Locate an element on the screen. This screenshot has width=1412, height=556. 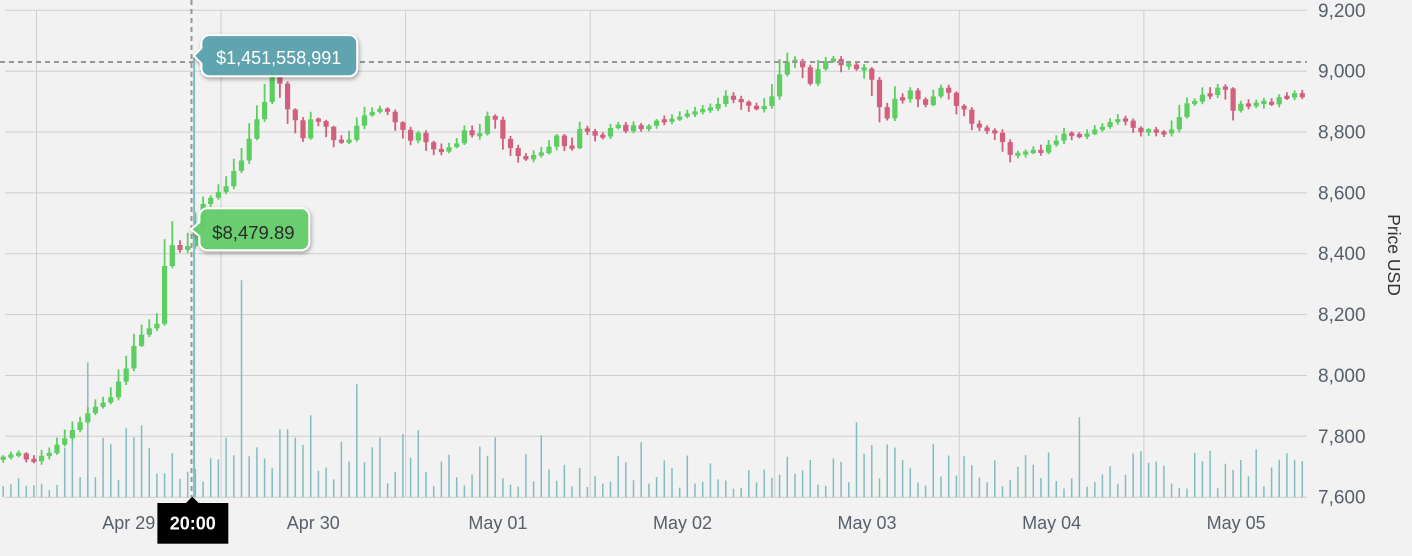
svg-text: 9,000 is located at coordinates (1342, 72).